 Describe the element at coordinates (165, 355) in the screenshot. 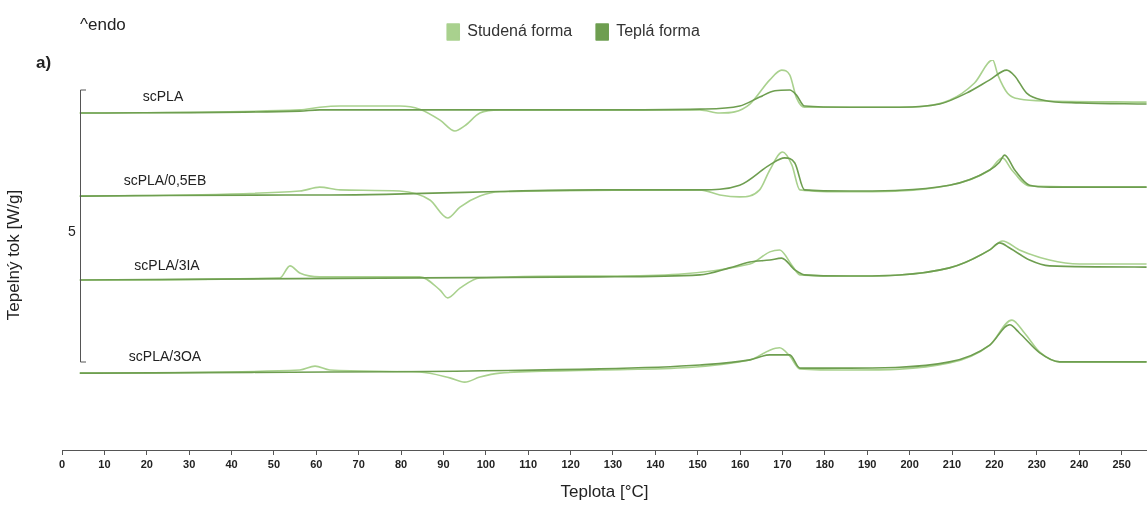

I see `annotation: scPLA/3OA` at that location.